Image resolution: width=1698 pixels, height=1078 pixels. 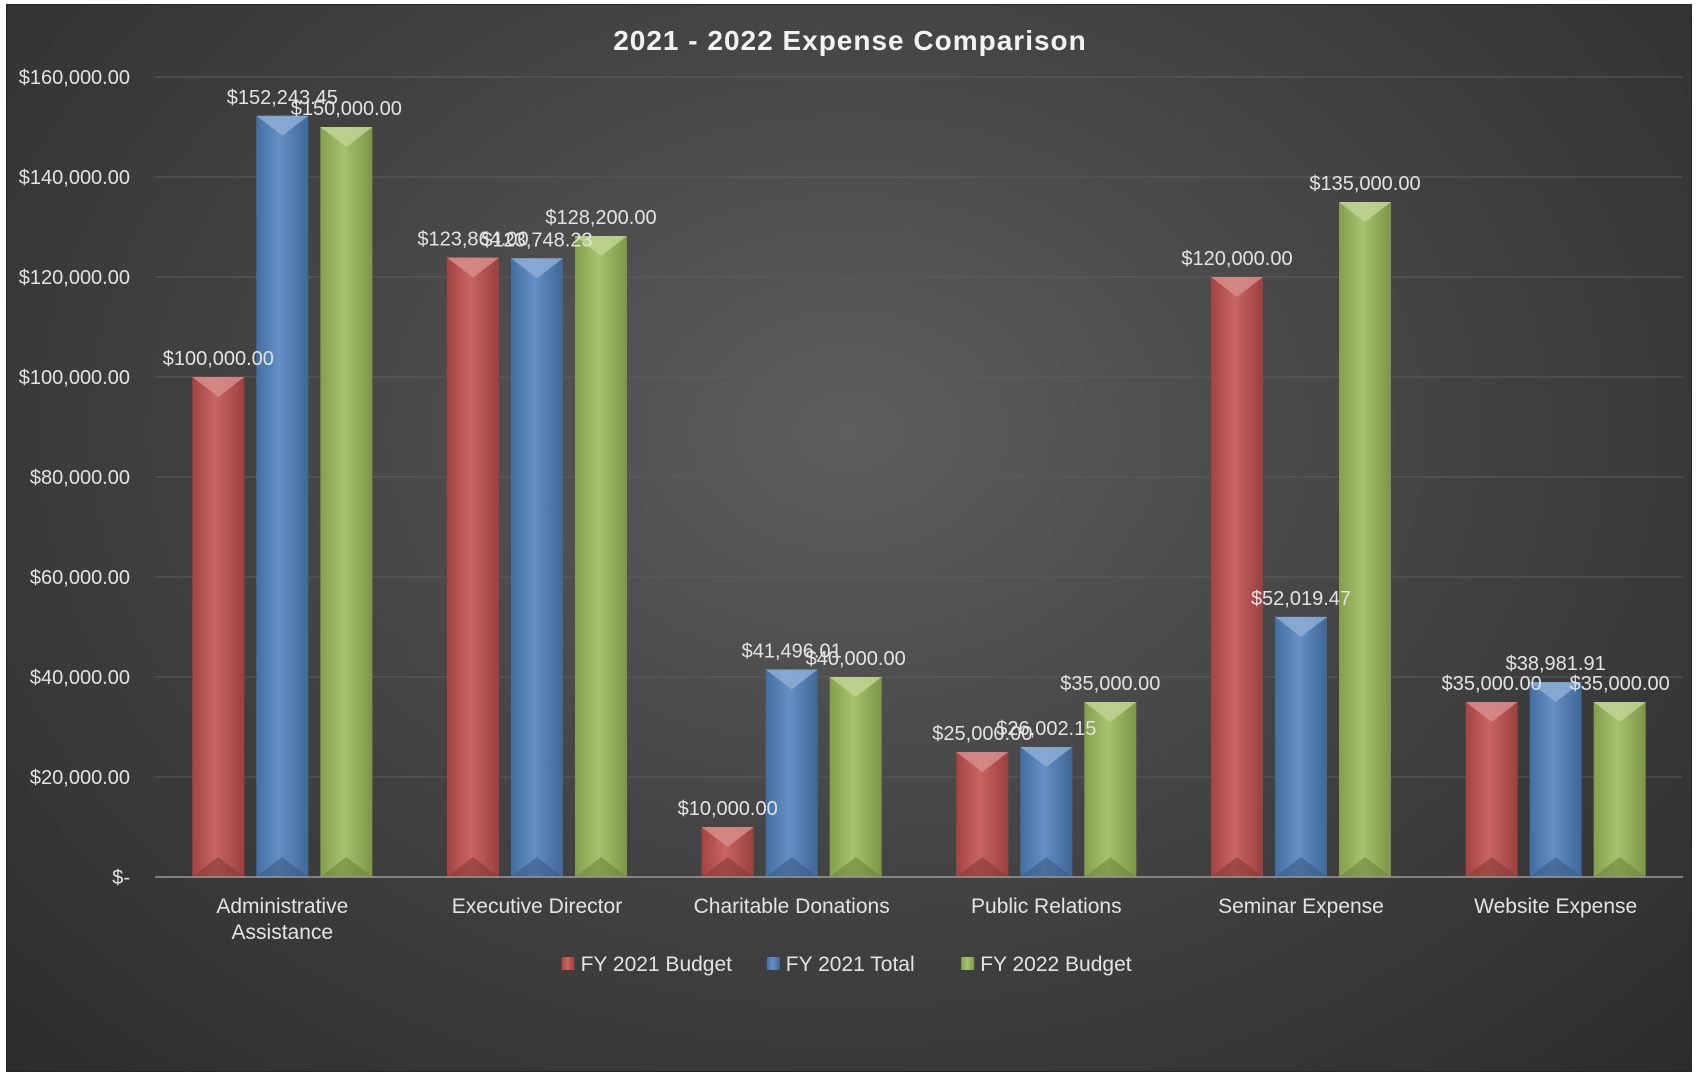 What do you see at coordinates (74, 78) in the screenshot?
I see `y-tick-label: $160,000.00` at bounding box center [74, 78].